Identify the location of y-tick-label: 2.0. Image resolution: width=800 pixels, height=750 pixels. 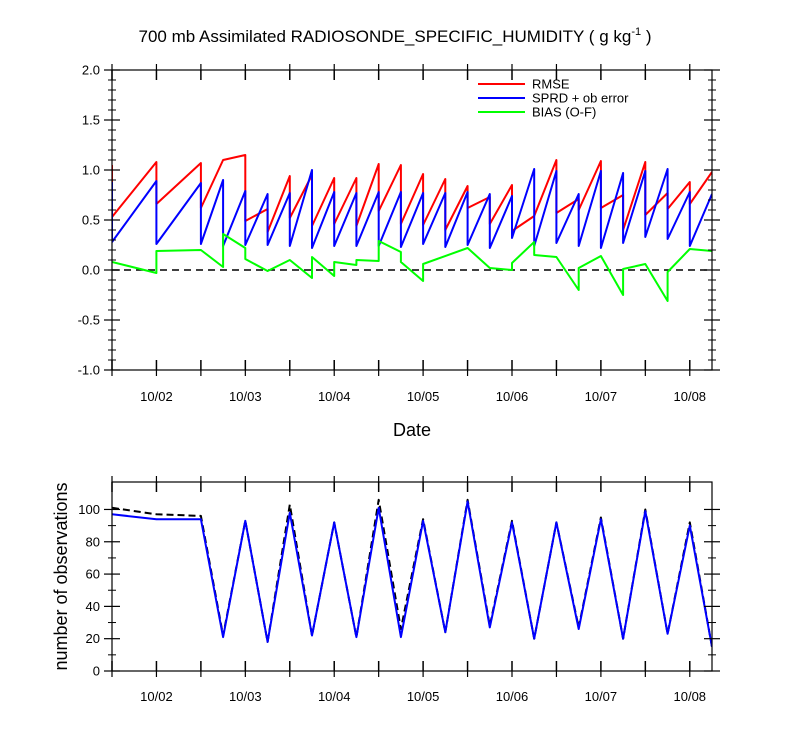
(91, 70).